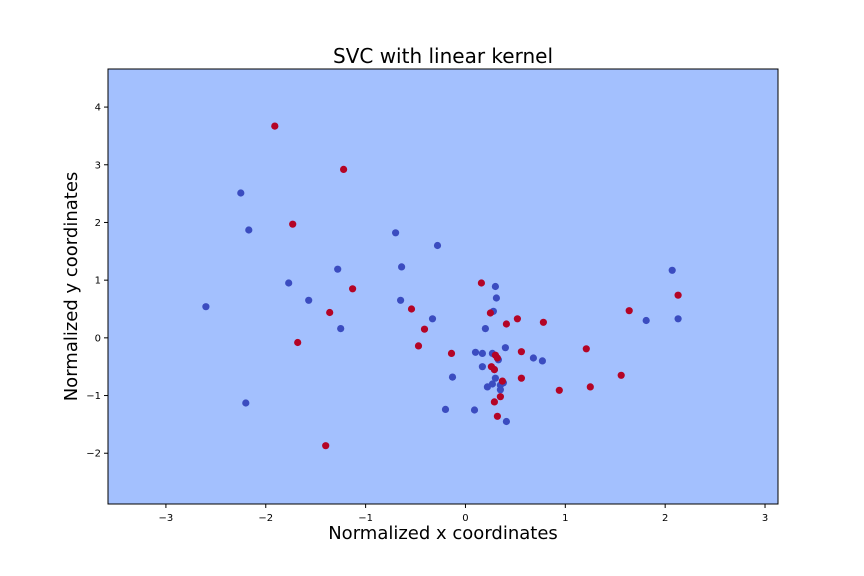 The image size is (864, 576). I want to click on y-tick-label: 2, so click(98, 223).